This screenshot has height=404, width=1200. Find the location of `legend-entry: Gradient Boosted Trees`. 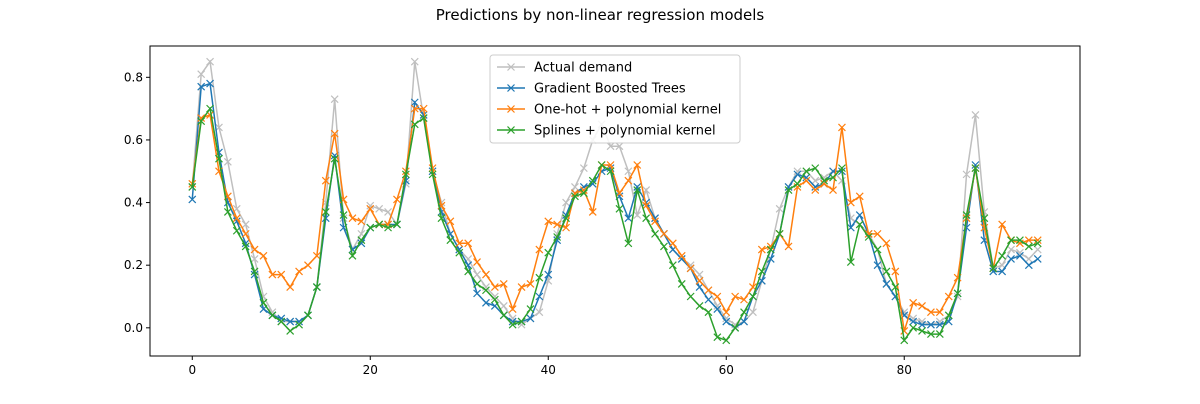

legend-entry: Gradient Boosted Trees is located at coordinates (591, 89).